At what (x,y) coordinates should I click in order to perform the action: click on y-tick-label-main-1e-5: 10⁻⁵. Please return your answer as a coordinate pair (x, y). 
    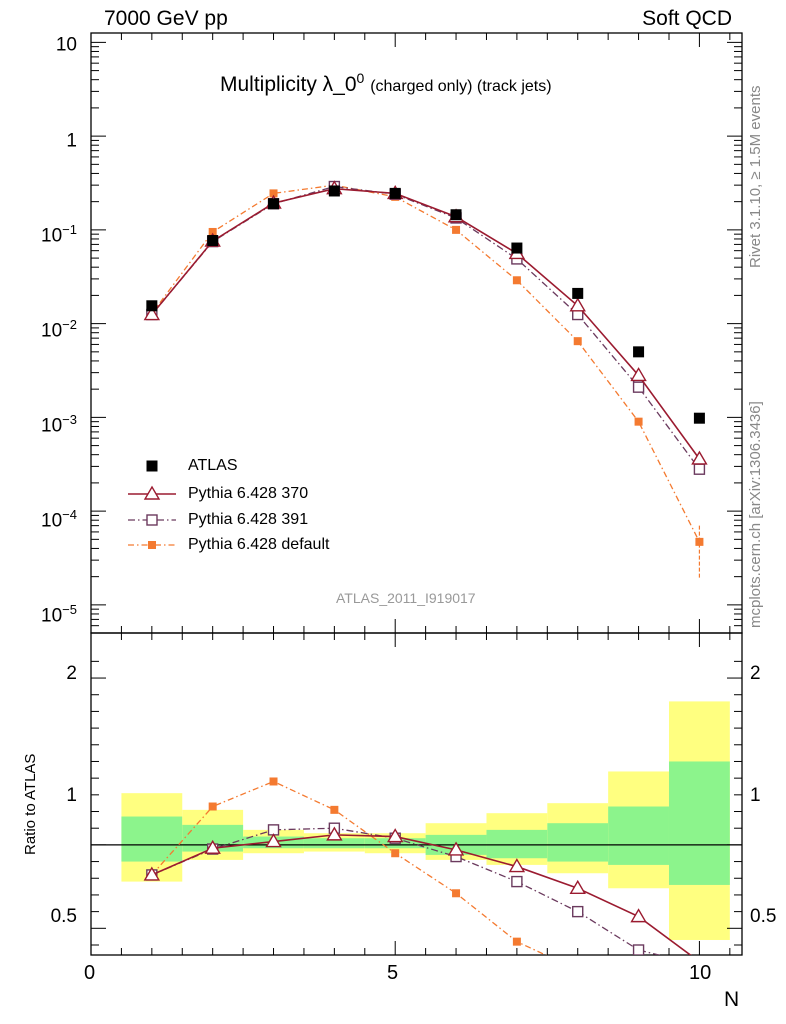
    Looking at the image, I should click on (59, 614).